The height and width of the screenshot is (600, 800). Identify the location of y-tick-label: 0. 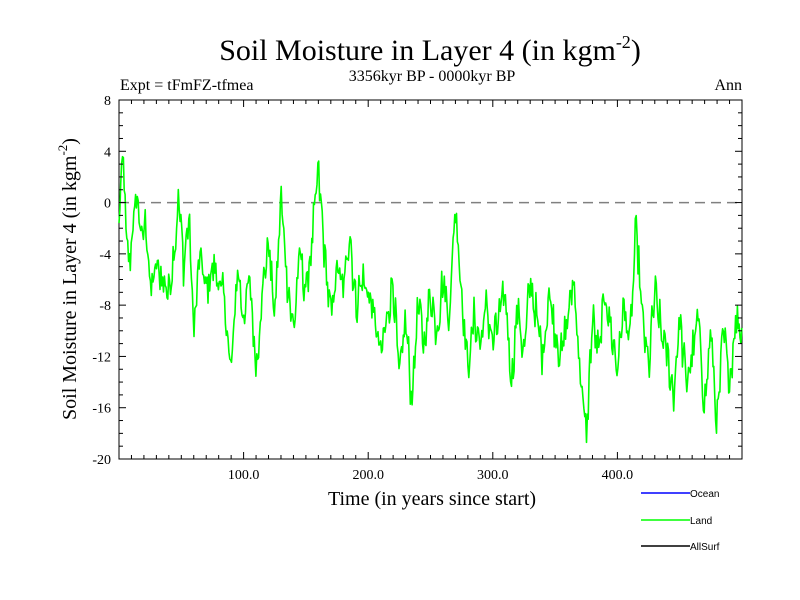
(107, 204).